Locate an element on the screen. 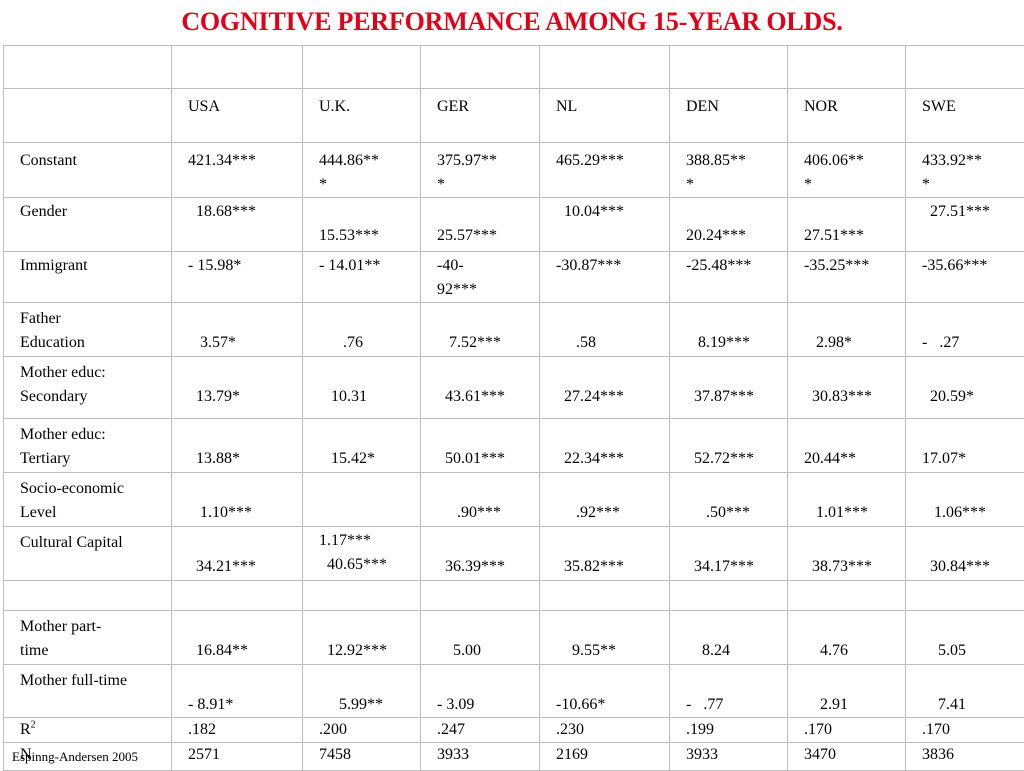 This screenshot has width=1024, height=771. table-cell: .200 is located at coordinates (362, 730).